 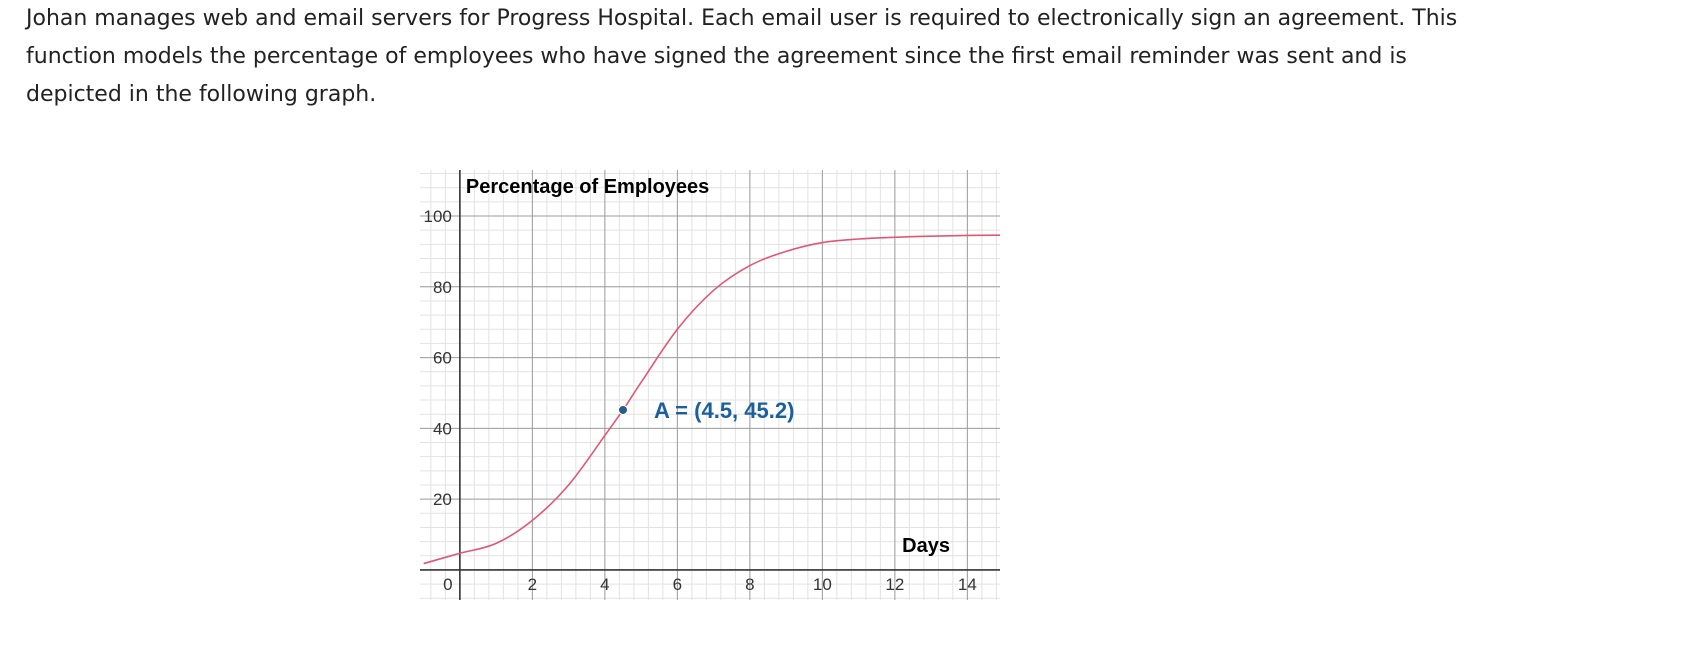 What do you see at coordinates (894, 584) in the screenshot?
I see `x-tick-label: 12` at bounding box center [894, 584].